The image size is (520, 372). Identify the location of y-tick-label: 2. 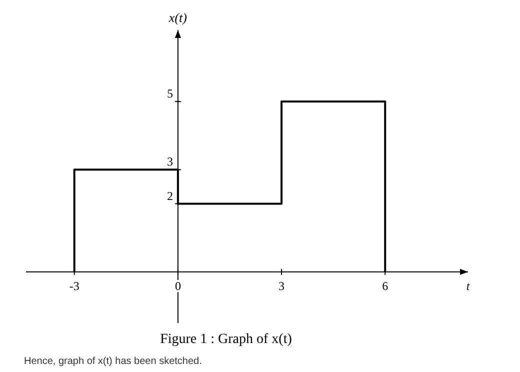
(169, 195).